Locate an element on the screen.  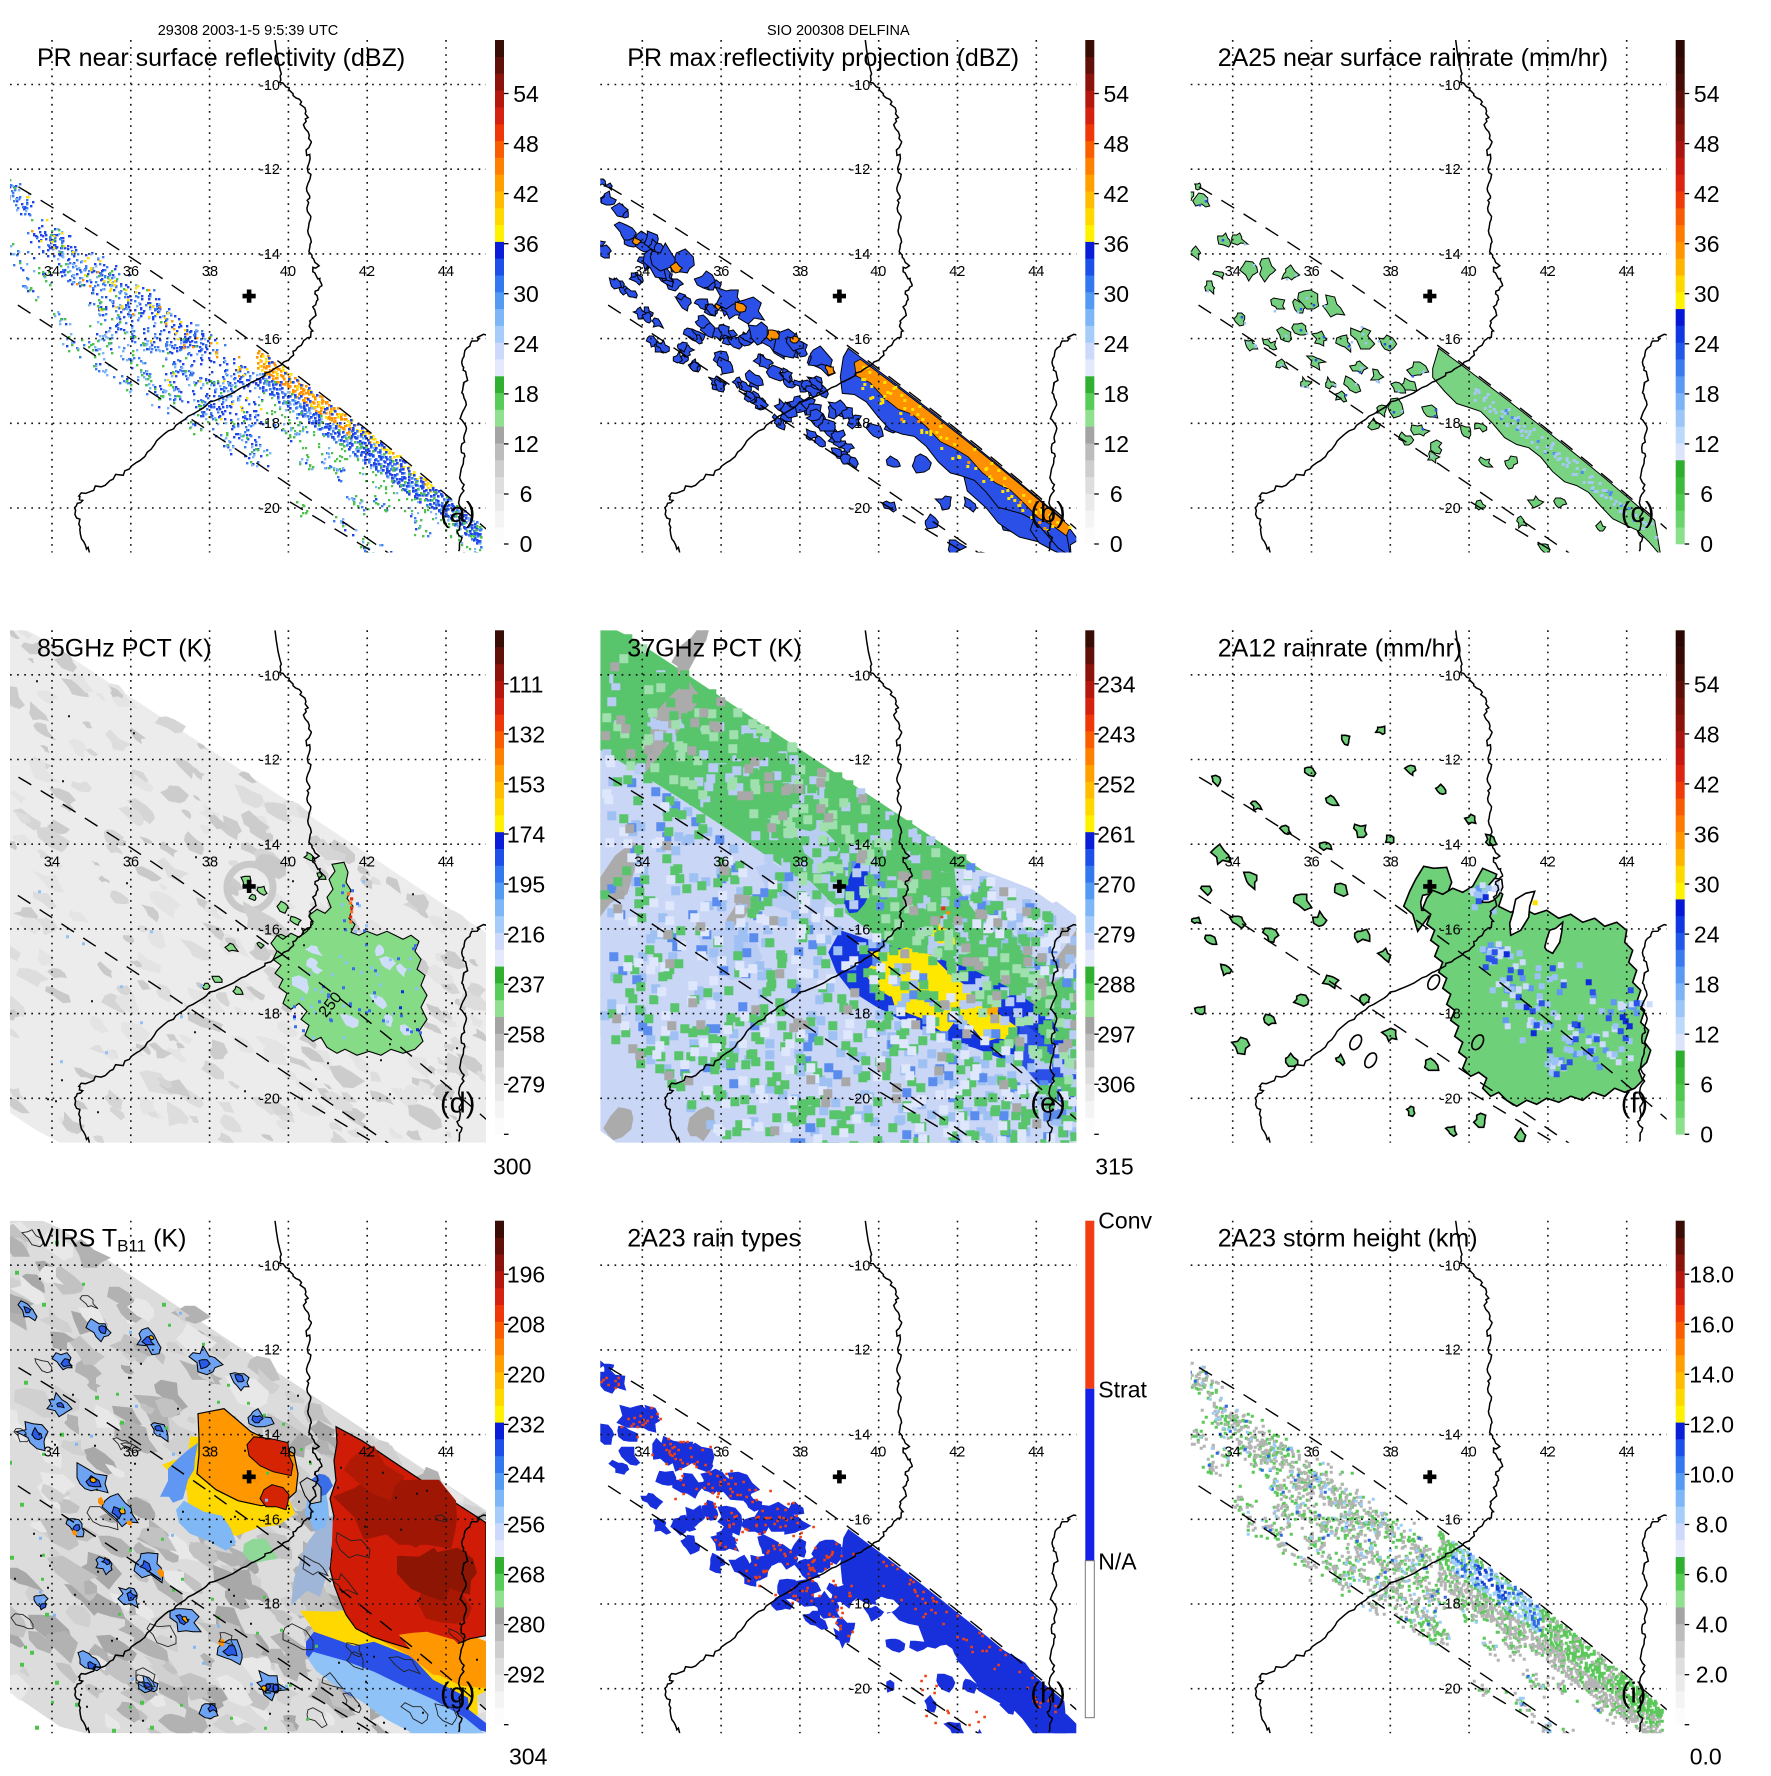
svg-text: (f) is located at coordinates (1634, 1103).